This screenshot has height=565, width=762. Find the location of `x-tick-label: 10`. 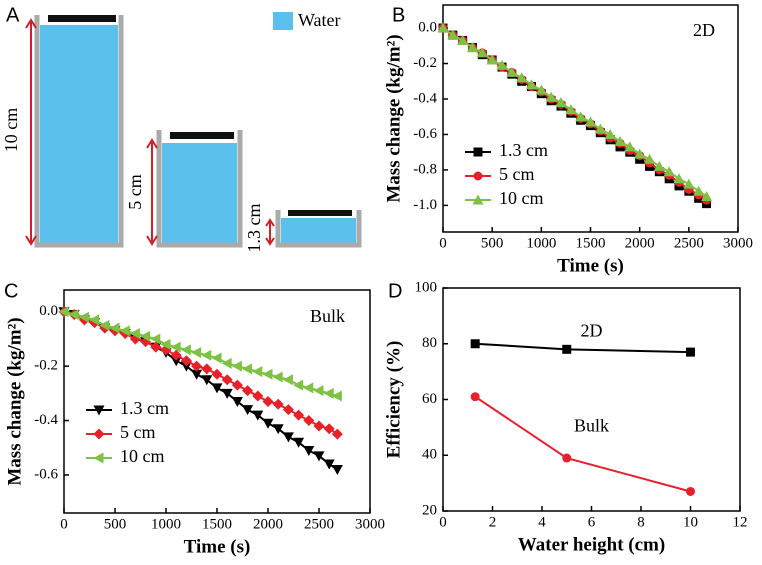

x-tick-label: 10 is located at coordinates (690, 522).